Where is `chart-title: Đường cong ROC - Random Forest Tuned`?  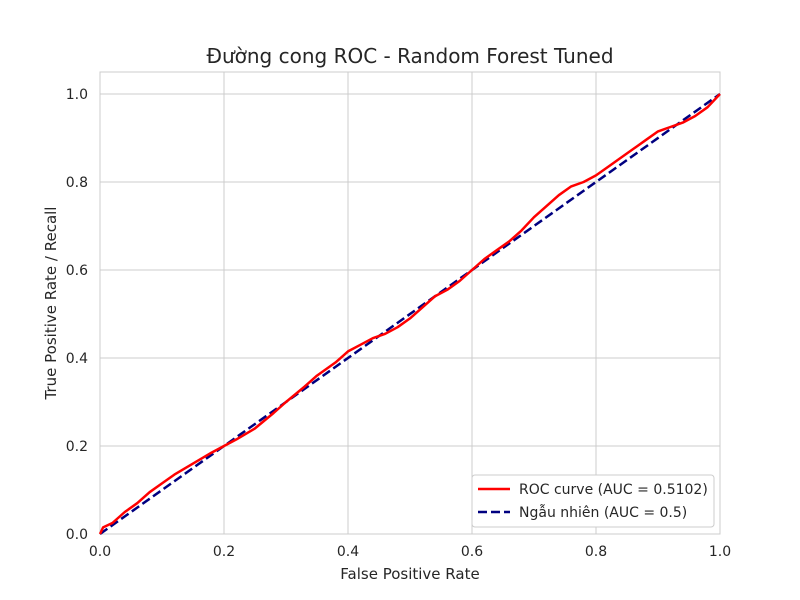 chart-title: Đường cong ROC - Random Forest Tuned is located at coordinates (409, 56).